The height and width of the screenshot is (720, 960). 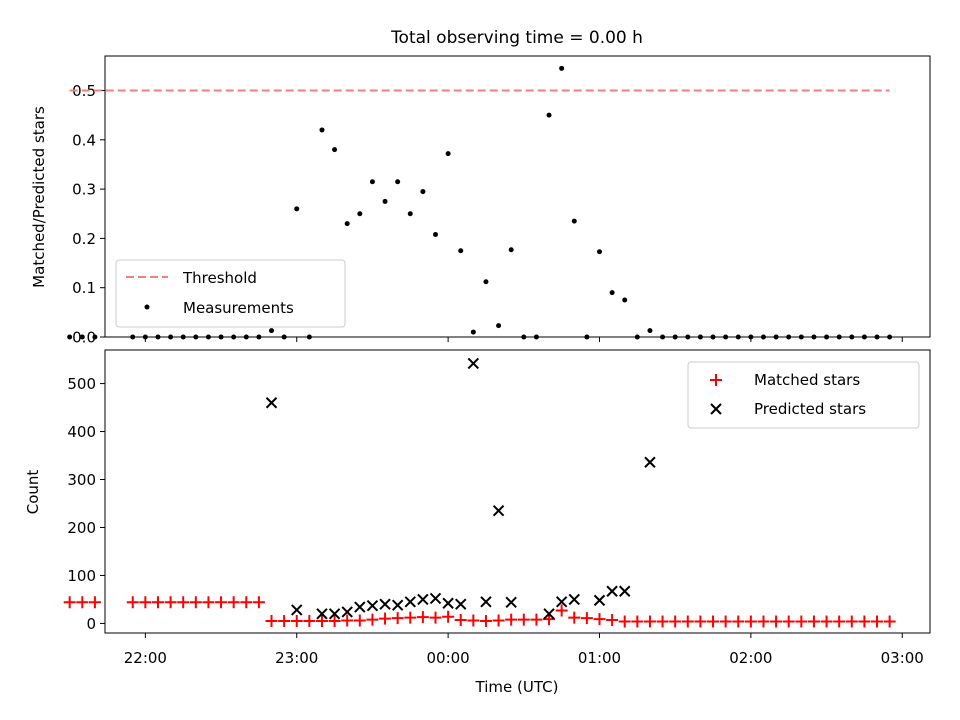 What do you see at coordinates (716, 409) in the screenshot?
I see `predicted-stars-legend-swatch` at bounding box center [716, 409].